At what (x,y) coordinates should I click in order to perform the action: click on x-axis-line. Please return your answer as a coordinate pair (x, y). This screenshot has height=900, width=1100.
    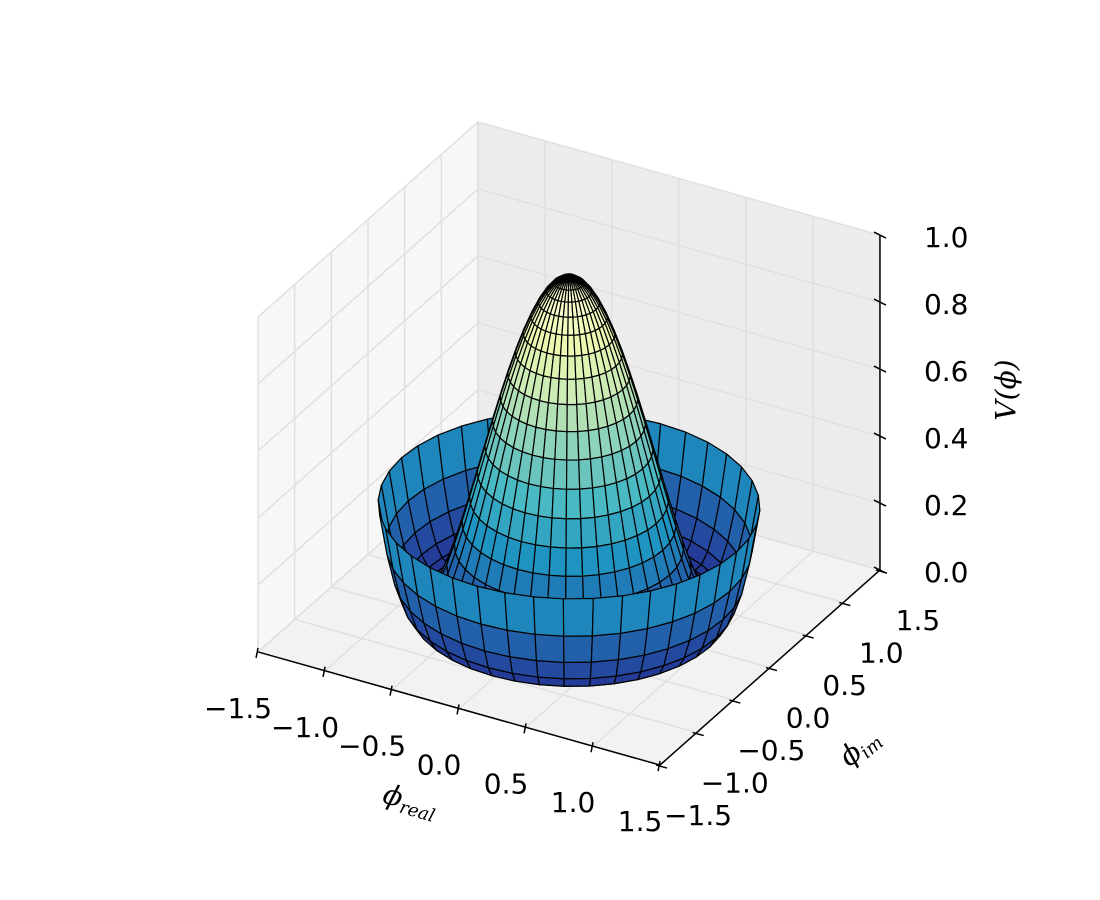
    Looking at the image, I should click on (459, 708).